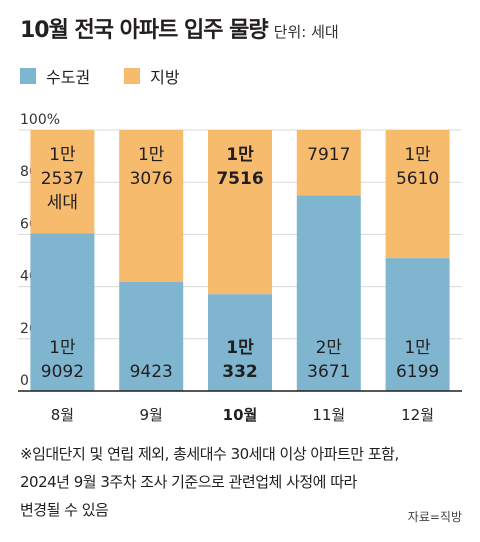  Describe the element at coordinates (62, 372) in the screenshot. I see `data-label-capital-0-1: 9092` at that location.